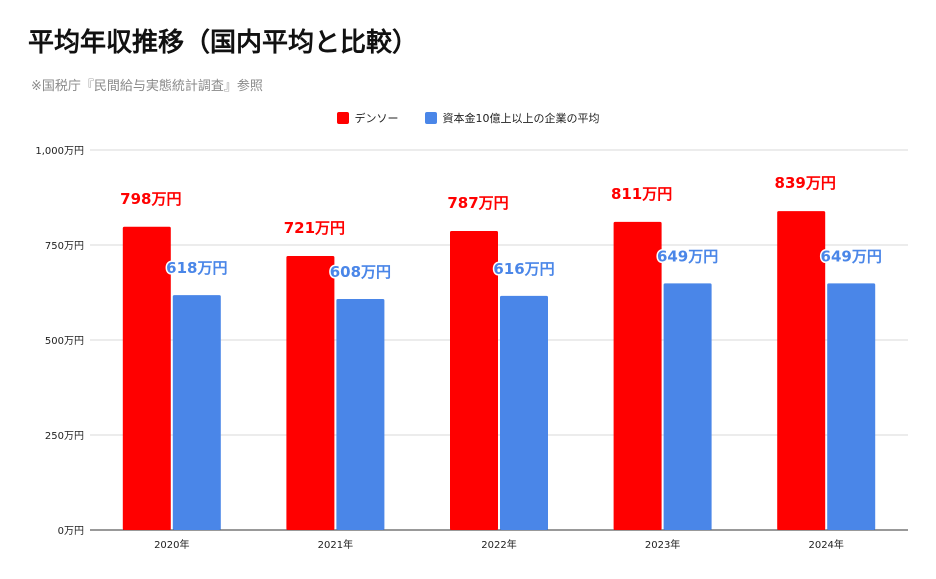 The height and width of the screenshot is (579, 936). I want to click on data-label-average: 616万円, so click(523, 269).